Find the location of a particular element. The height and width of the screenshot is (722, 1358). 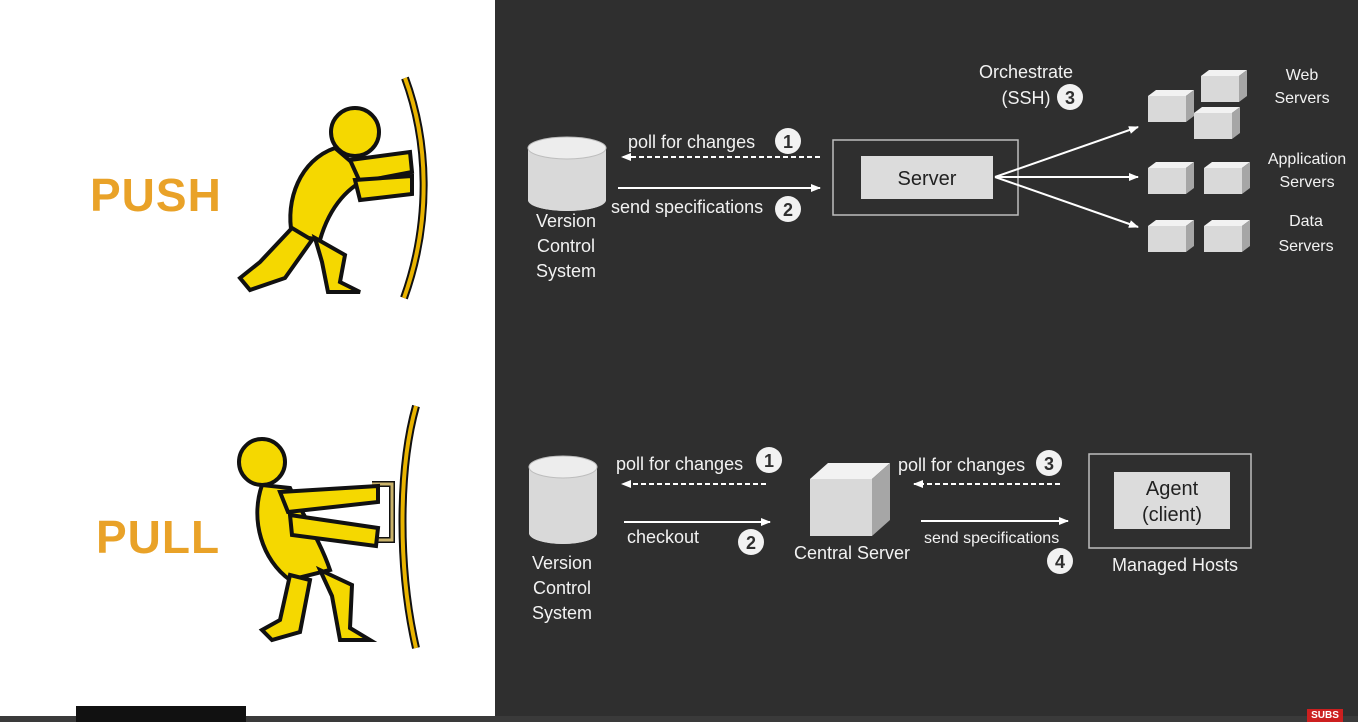

push-step-2-number: 2 is located at coordinates (788, 210).